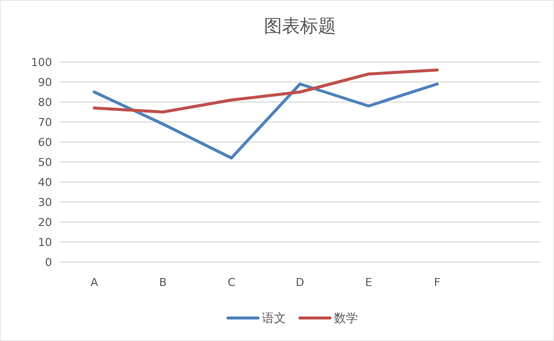 The height and width of the screenshot is (341, 554). What do you see at coordinates (45, 182) in the screenshot?
I see `y-tick-label: 40` at bounding box center [45, 182].